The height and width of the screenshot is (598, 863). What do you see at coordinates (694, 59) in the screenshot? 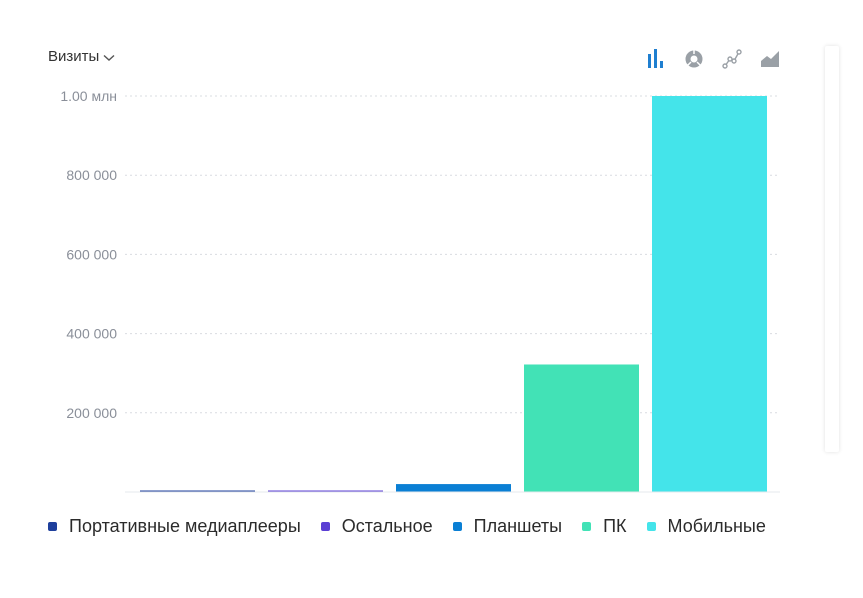
I see `pie-chart-icon` at bounding box center [694, 59].